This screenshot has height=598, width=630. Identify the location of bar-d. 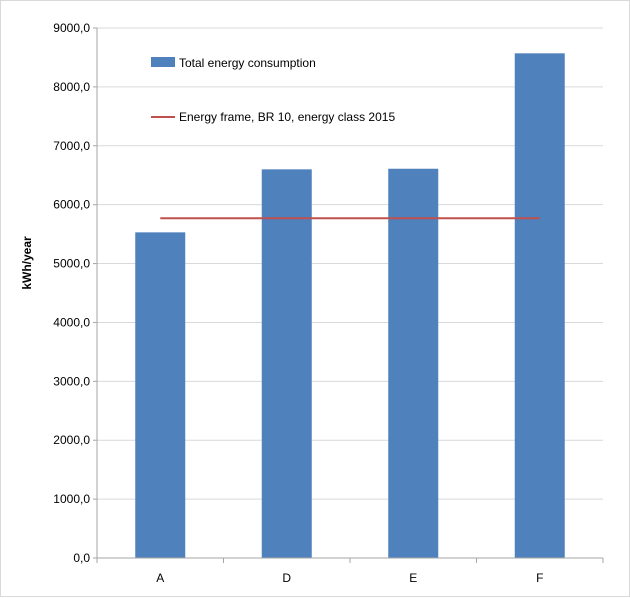
(286, 364).